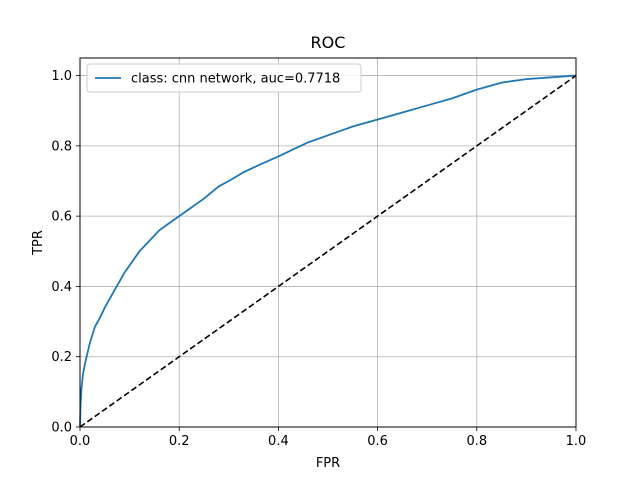 This screenshot has height=480, width=640. I want to click on legend-label-0: class: cnn network, auc=0.7718, so click(235, 79).